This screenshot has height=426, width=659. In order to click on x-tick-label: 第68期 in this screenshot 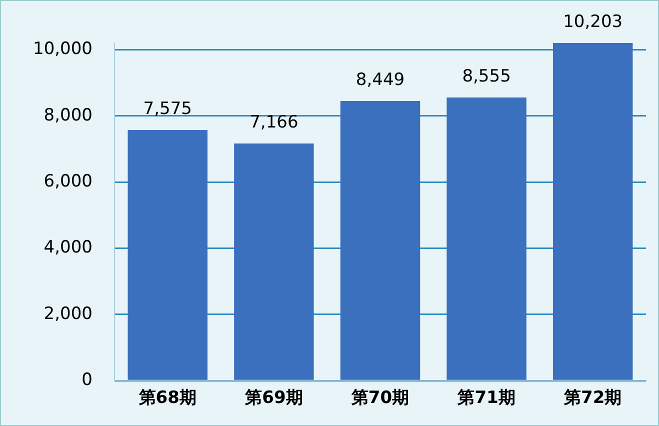, I will do `click(167, 398)`.